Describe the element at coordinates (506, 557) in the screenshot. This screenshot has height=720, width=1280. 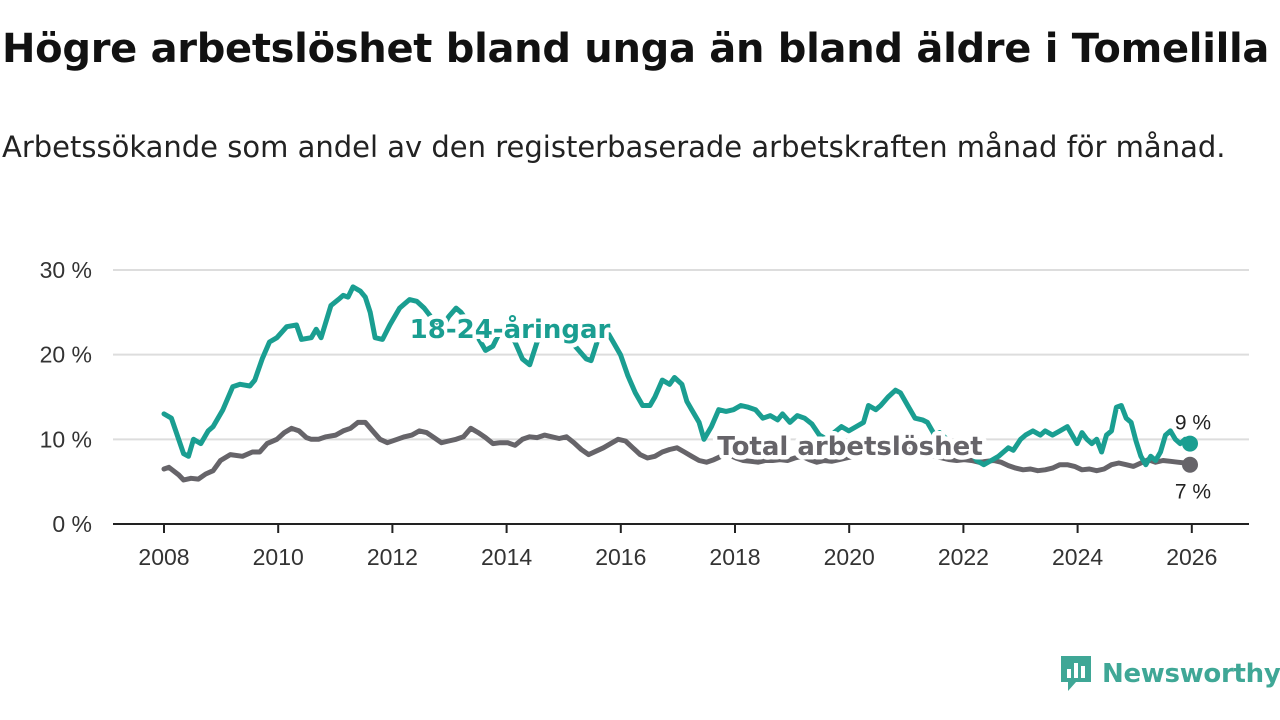
I see `x-tick-label: 2014` at that location.